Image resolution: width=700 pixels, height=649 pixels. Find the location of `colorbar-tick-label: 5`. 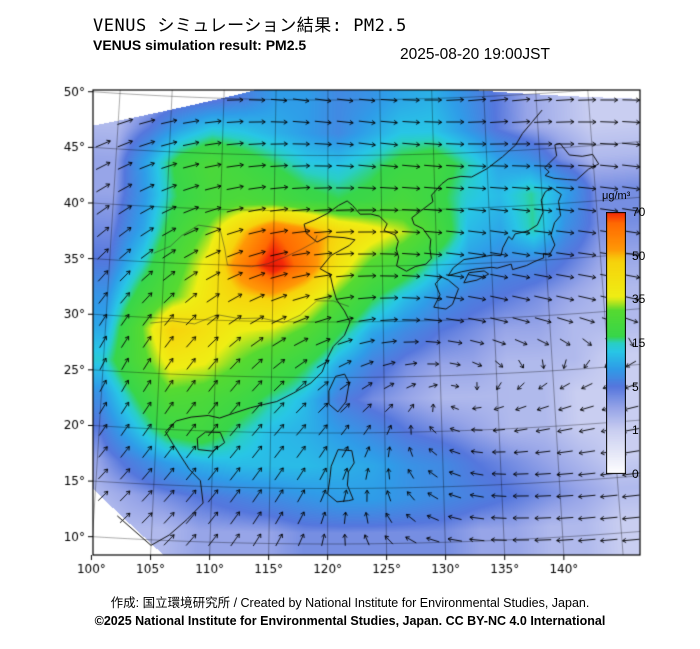

colorbar-tick-label: 5 is located at coordinates (635, 386).